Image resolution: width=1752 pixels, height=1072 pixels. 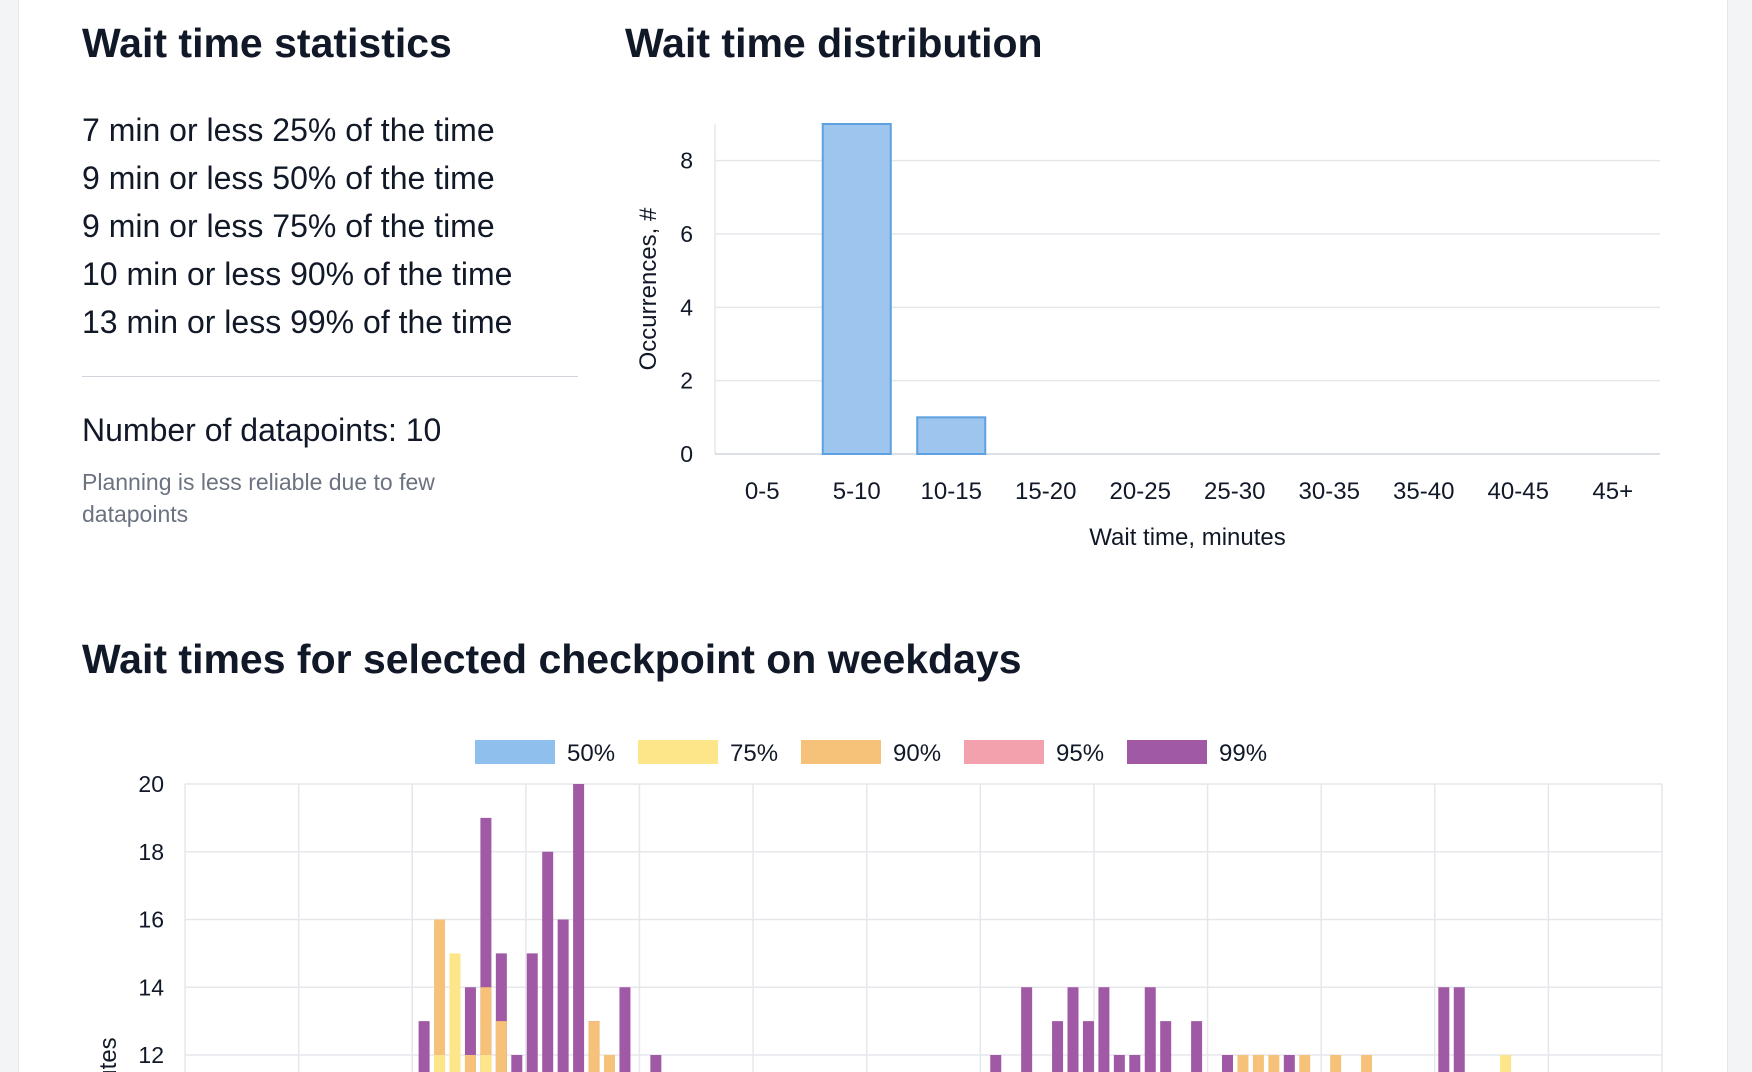 I want to click on x-tick-label: 30-35, so click(x=1329, y=491).